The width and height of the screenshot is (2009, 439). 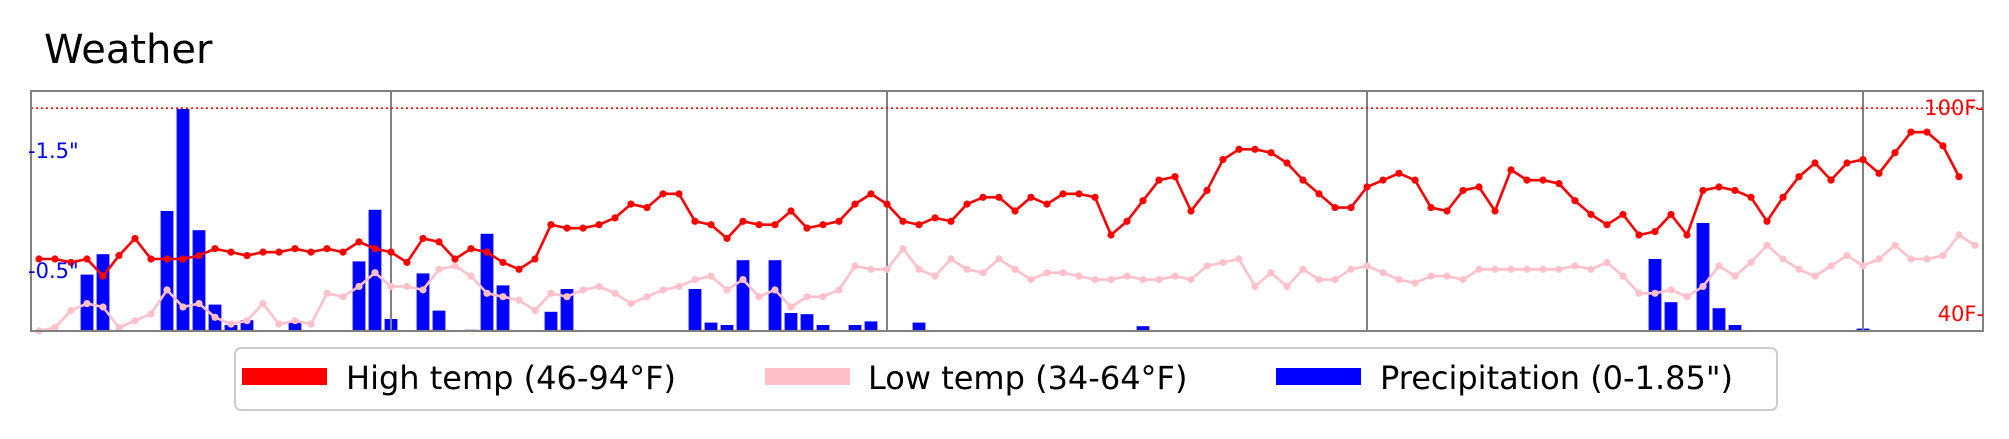 What do you see at coordinates (128, 50) in the screenshot?
I see `chart-title: Weather` at bounding box center [128, 50].